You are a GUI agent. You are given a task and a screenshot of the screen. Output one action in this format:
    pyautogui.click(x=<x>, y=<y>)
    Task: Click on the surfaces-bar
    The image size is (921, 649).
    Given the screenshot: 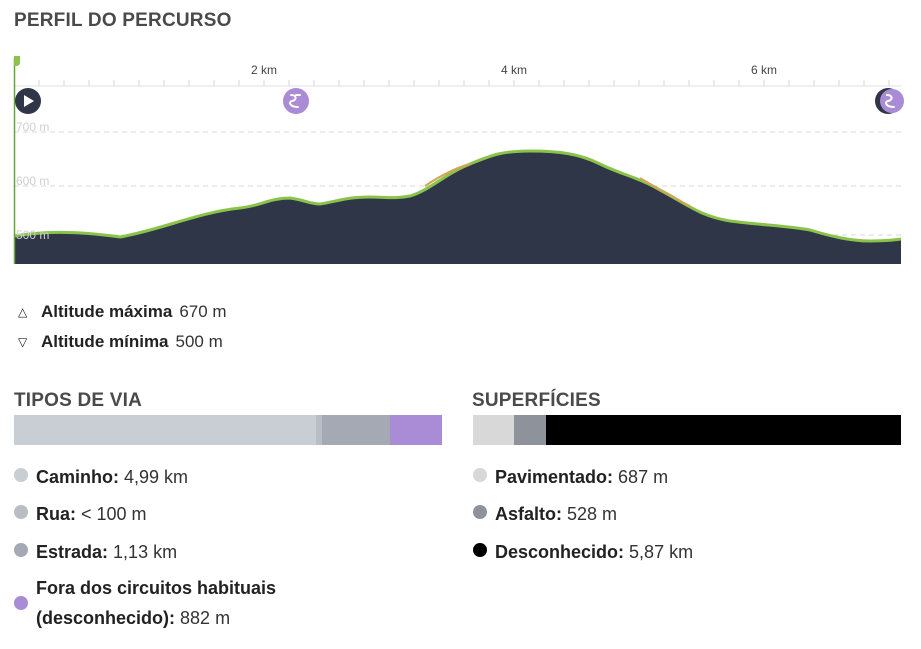 What is the action you would take?
    pyautogui.click(x=687, y=430)
    